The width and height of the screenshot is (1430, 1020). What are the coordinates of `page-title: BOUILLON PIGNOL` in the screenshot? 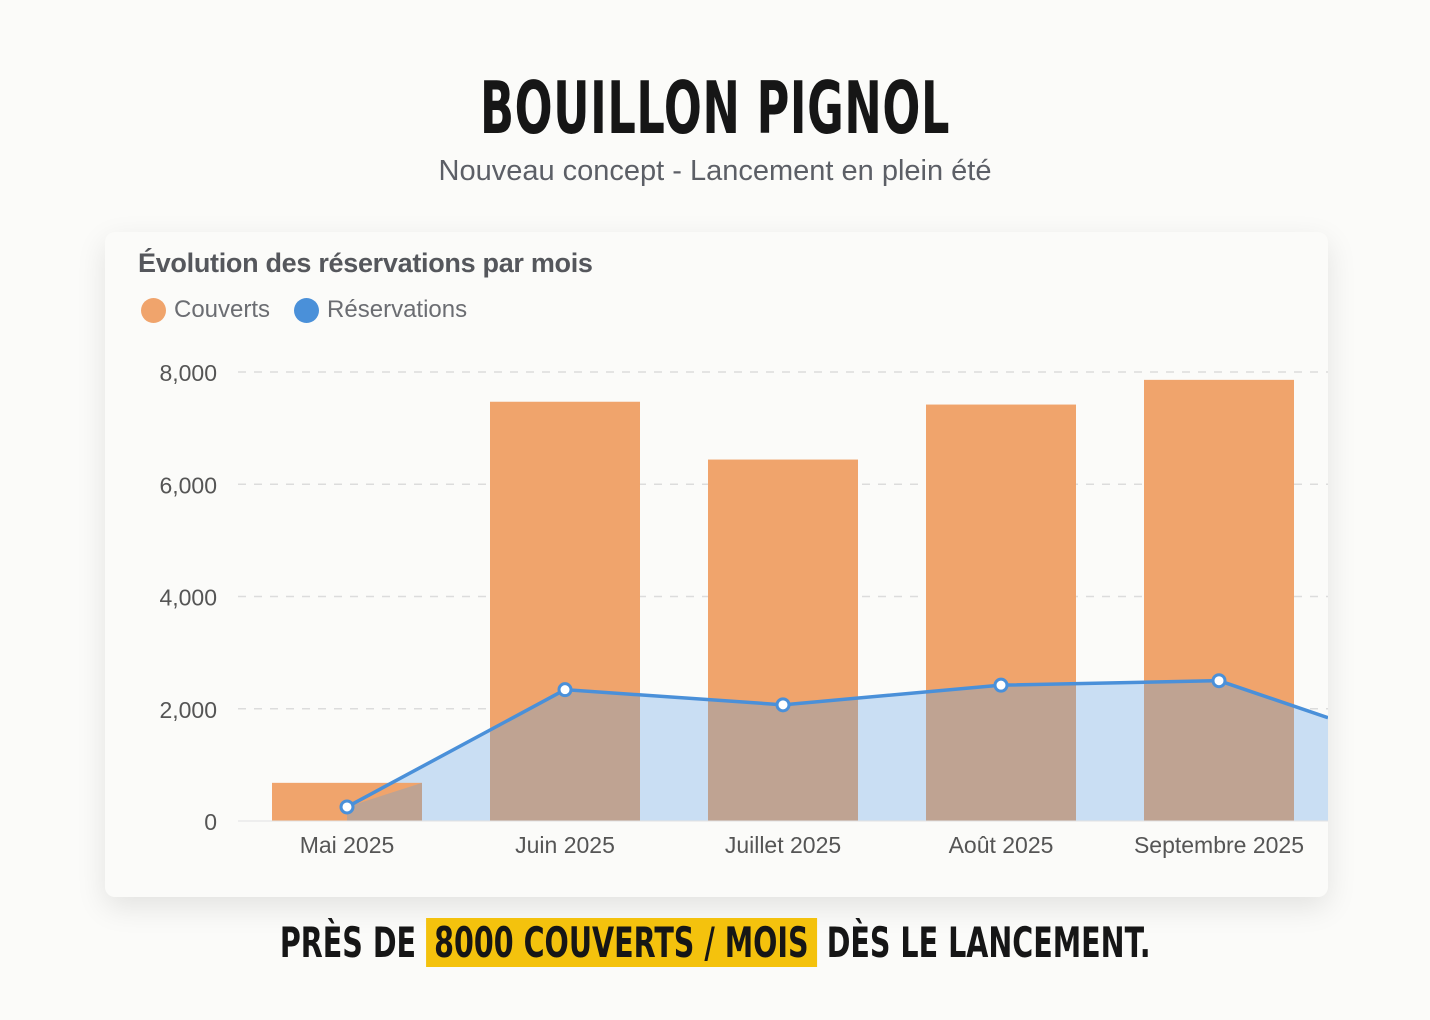 It's located at (715, 108).